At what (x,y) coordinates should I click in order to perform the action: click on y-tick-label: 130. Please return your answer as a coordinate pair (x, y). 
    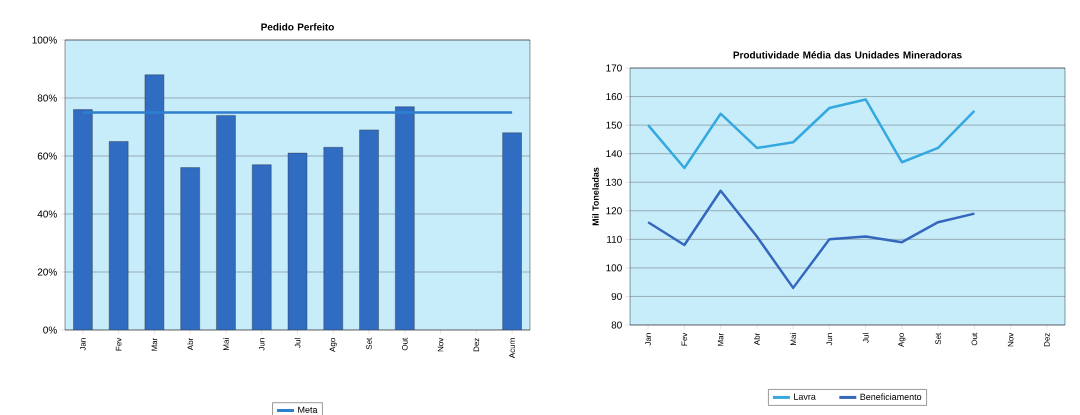
    Looking at the image, I should click on (614, 182).